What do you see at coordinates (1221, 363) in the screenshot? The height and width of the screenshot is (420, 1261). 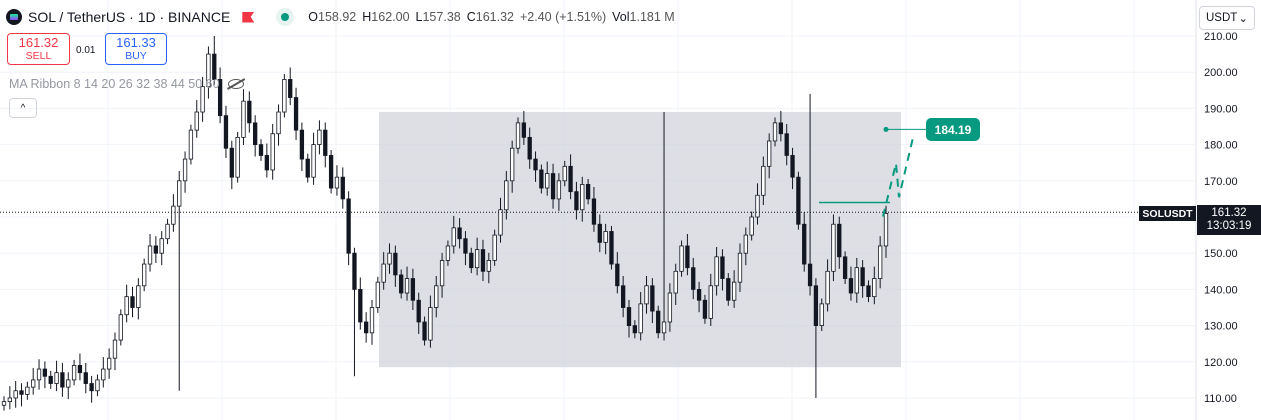 I see `y-tick-label: 120.00` at bounding box center [1221, 363].